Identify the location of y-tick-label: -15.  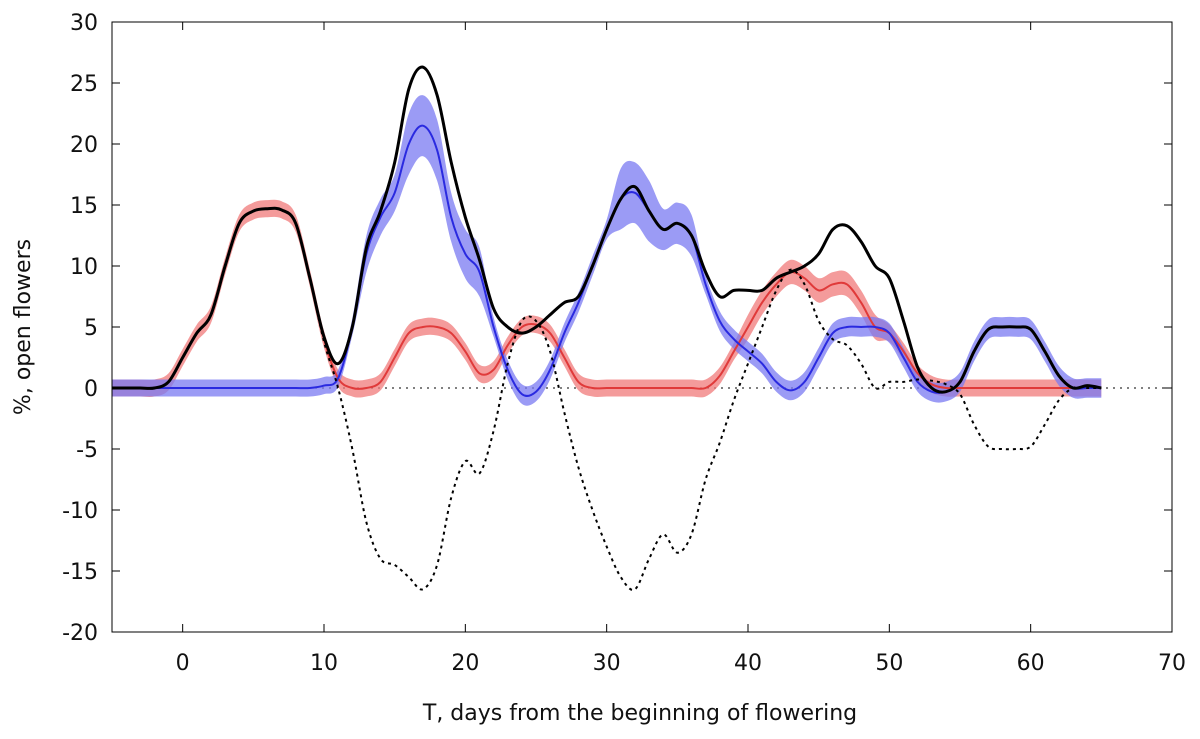
(80, 572).